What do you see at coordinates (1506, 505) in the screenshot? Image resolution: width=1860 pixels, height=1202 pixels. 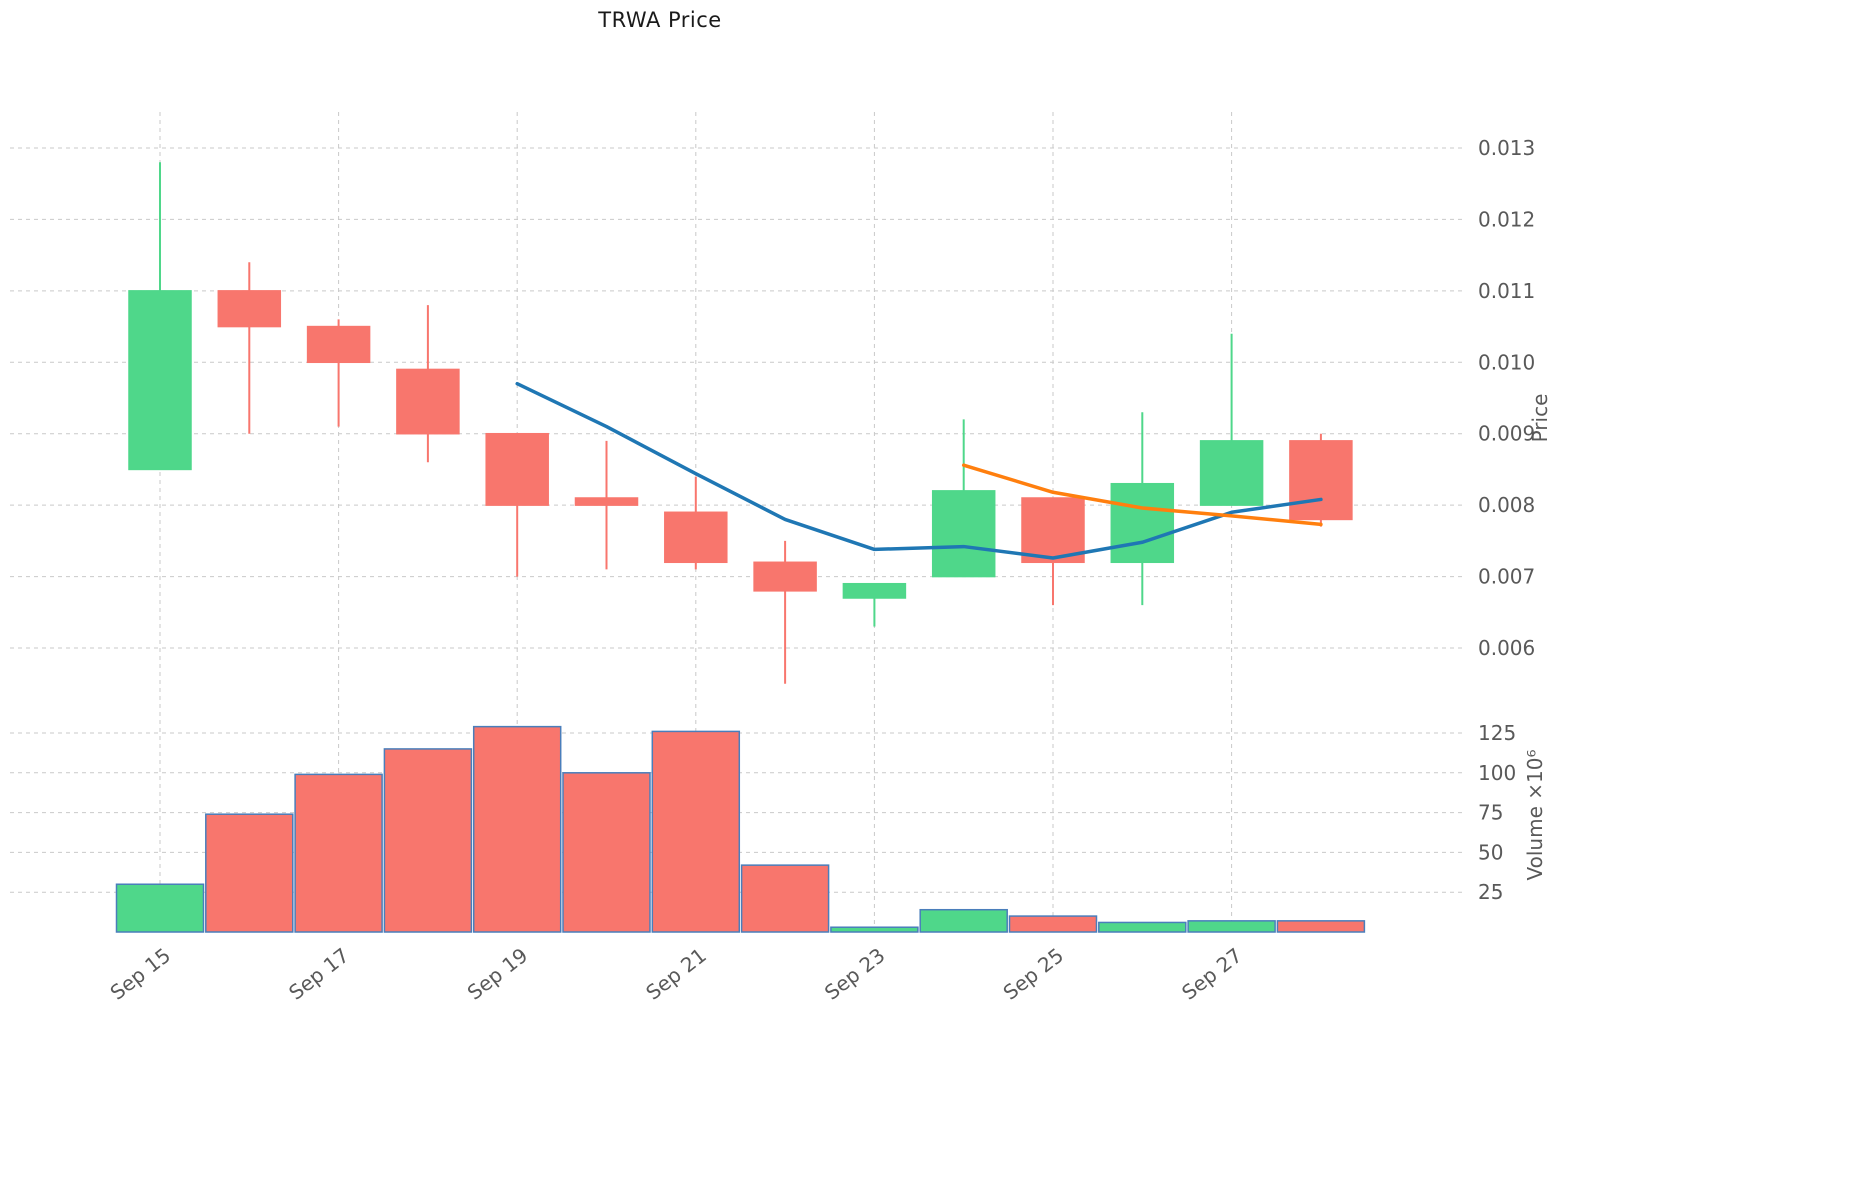 I see `price-tick-label: 0.008` at bounding box center [1506, 505].